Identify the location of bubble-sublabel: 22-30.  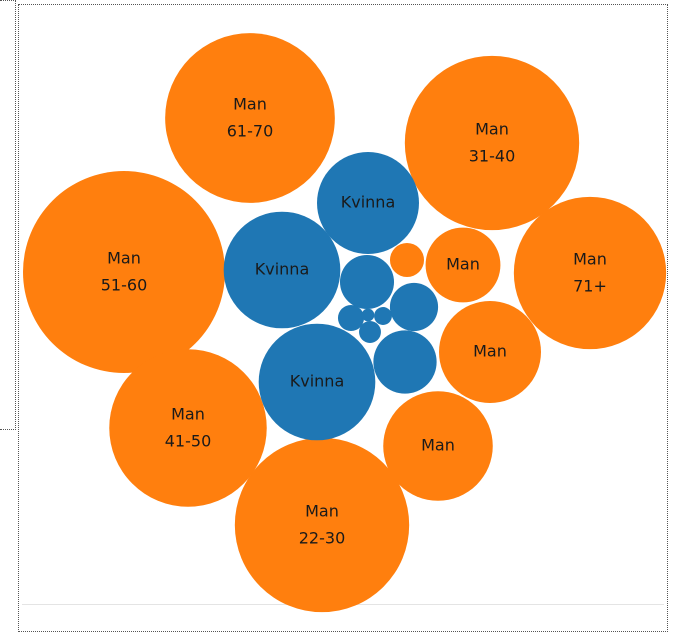
(322, 538).